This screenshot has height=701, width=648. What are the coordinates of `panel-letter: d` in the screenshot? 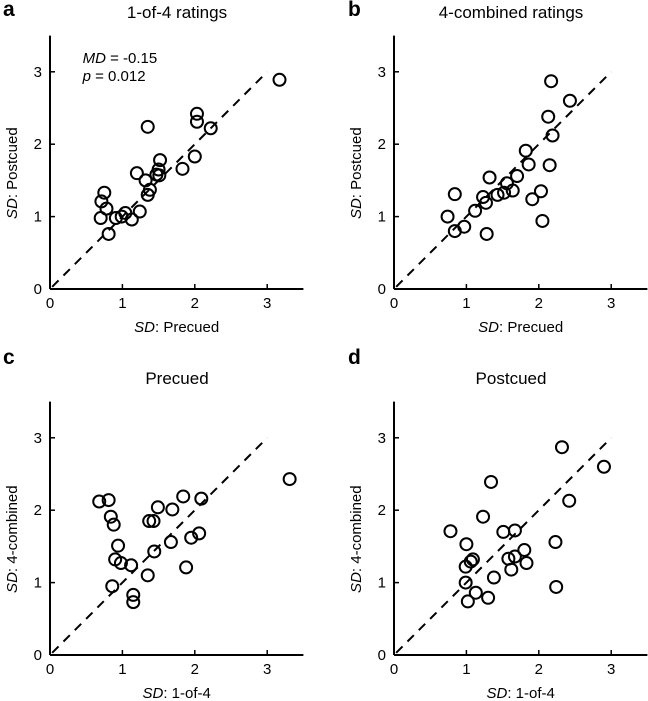 It's located at (354, 357).